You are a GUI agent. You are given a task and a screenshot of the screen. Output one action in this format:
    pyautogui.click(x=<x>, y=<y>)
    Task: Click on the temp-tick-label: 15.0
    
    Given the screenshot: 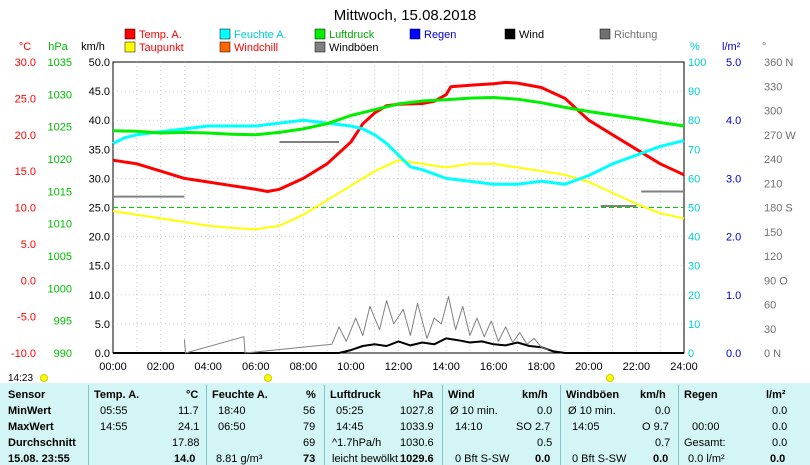 What is the action you would take?
    pyautogui.click(x=25, y=172)
    